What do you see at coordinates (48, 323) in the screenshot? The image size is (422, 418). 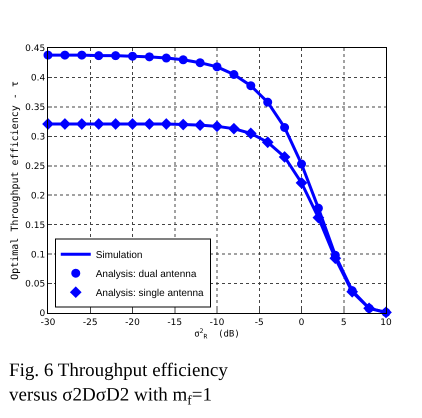 I see `x-tick-label: -30` at bounding box center [48, 323].